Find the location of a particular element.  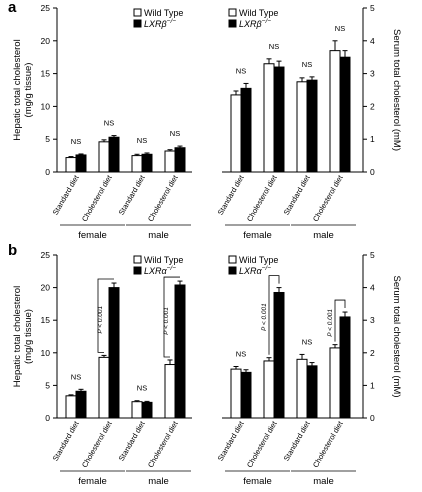

panel-letter: a is located at coordinates (12, 8).